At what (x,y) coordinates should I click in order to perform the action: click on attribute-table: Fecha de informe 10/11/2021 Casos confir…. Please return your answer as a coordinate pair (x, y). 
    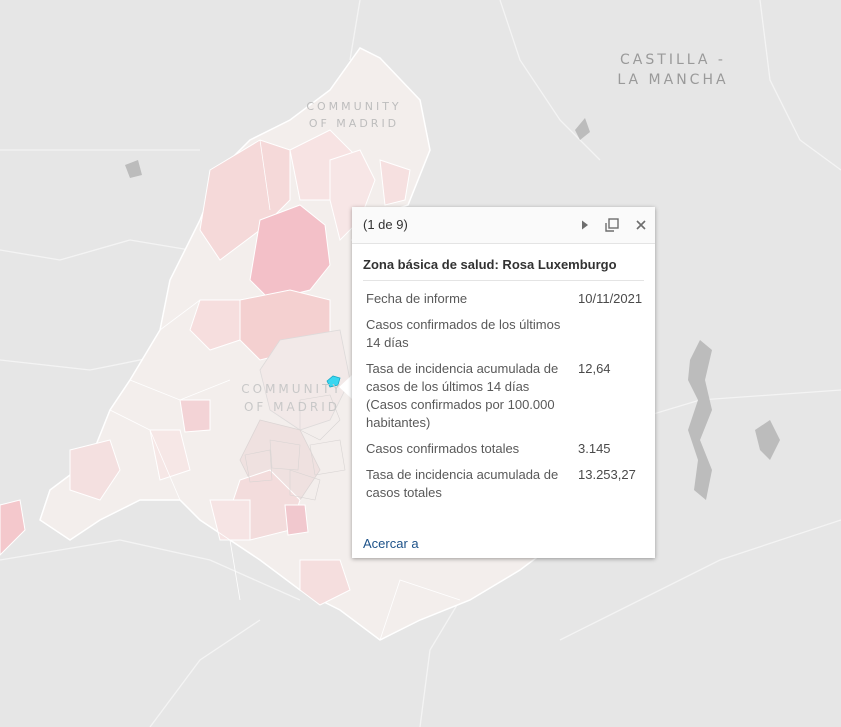
    Looking at the image, I should click on (506, 400).